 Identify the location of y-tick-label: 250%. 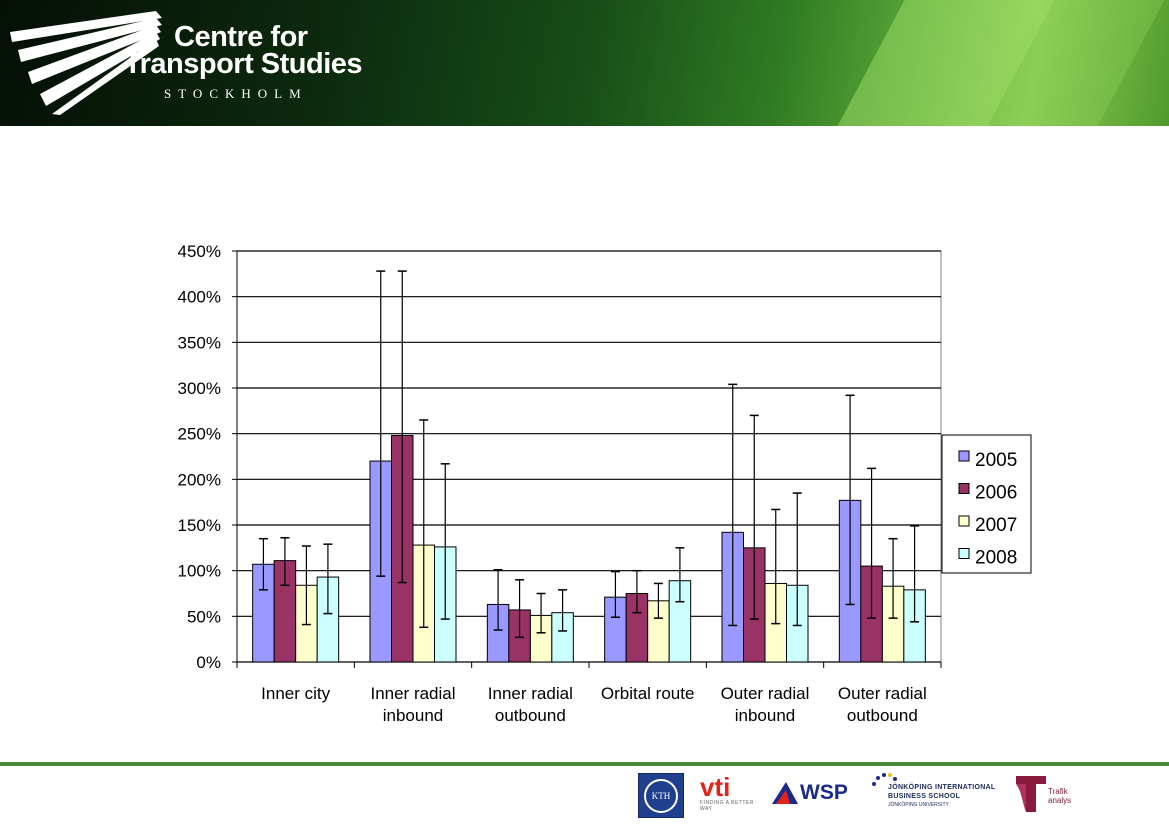
(199, 434).